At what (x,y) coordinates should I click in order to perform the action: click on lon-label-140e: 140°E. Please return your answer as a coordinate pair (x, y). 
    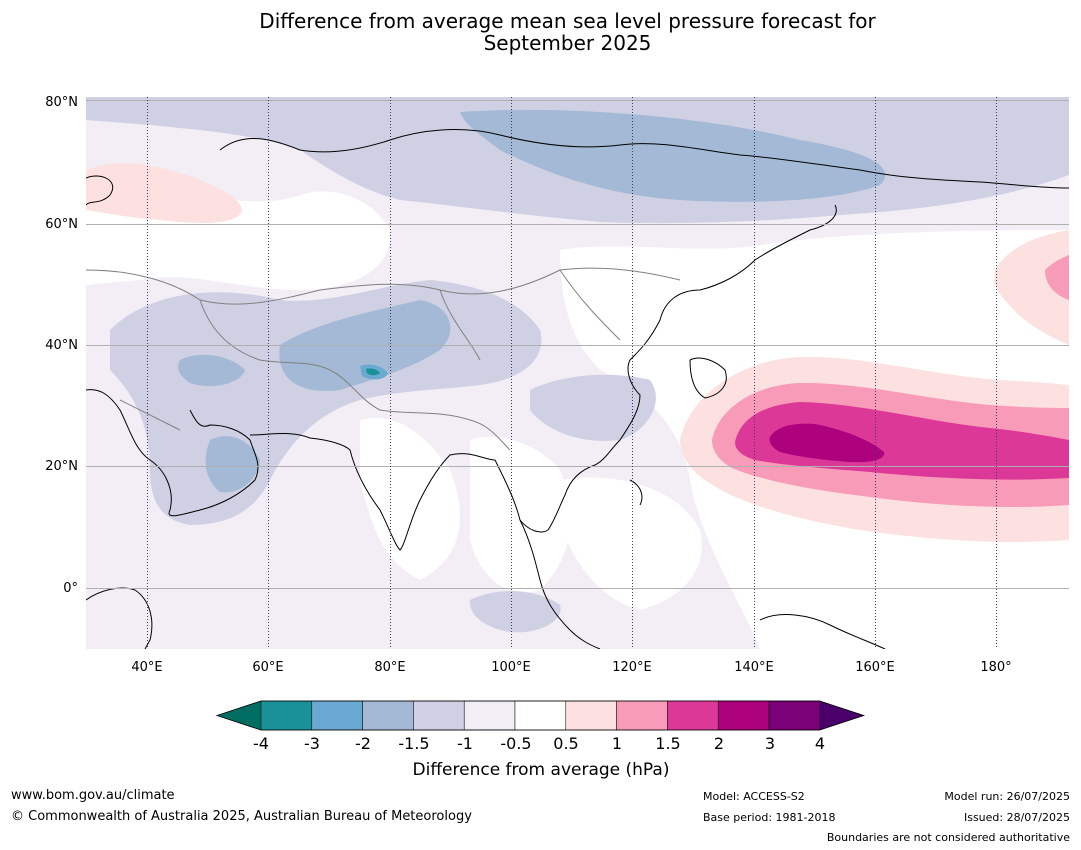
    Looking at the image, I should click on (754, 667).